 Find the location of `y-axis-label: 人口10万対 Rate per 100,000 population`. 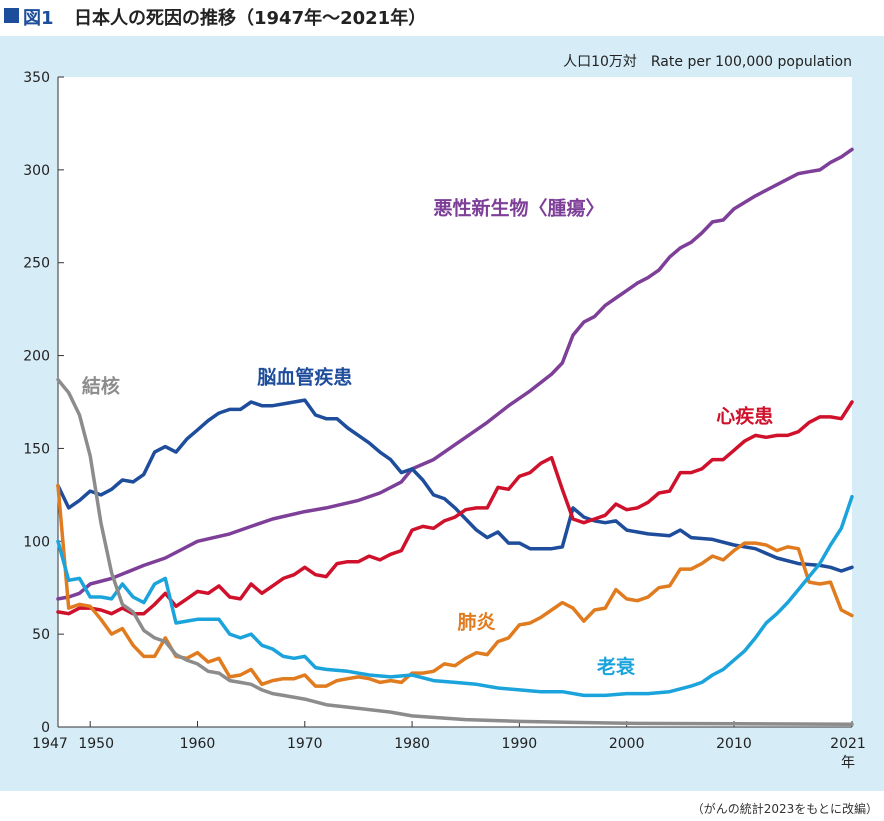

y-axis-label: 人口10万対 Rate per 100,000 population is located at coordinates (707, 62).